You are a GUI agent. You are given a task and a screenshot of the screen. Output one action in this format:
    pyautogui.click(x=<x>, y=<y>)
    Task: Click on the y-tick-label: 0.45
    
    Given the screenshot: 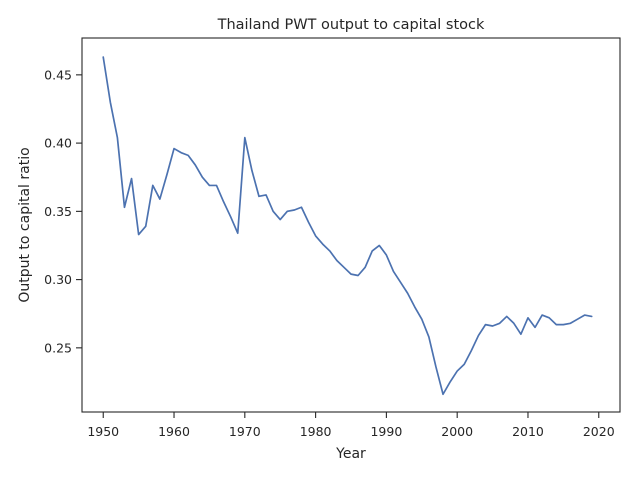 What is the action you would take?
    pyautogui.click(x=58, y=74)
    